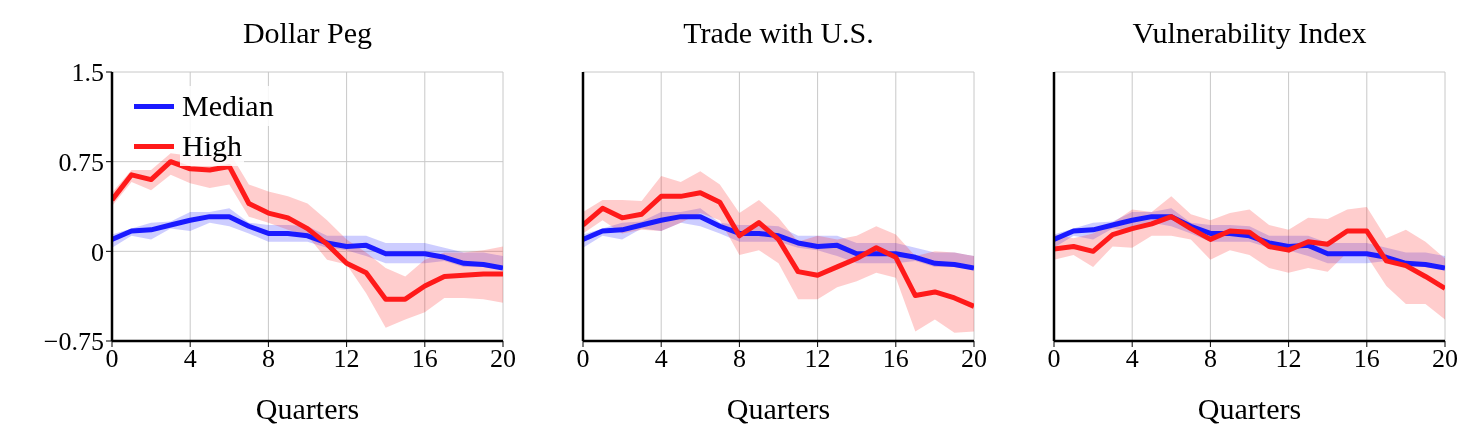 The image size is (1463, 433). I want to click on legend-label: Median, so click(228, 106).